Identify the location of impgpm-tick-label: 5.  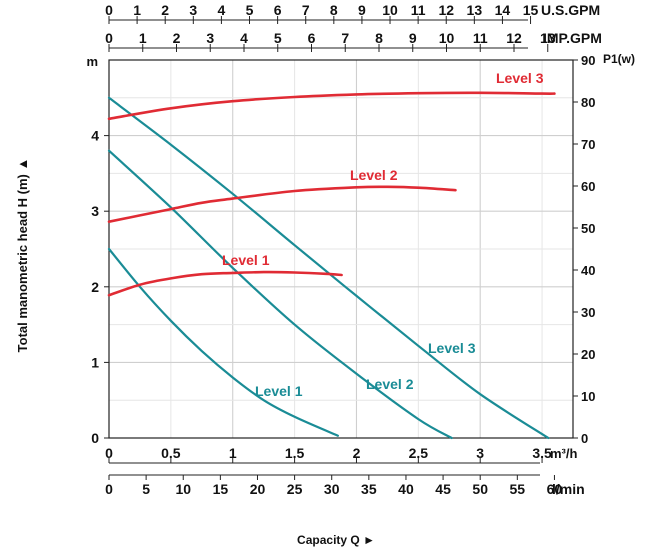
(278, 38).